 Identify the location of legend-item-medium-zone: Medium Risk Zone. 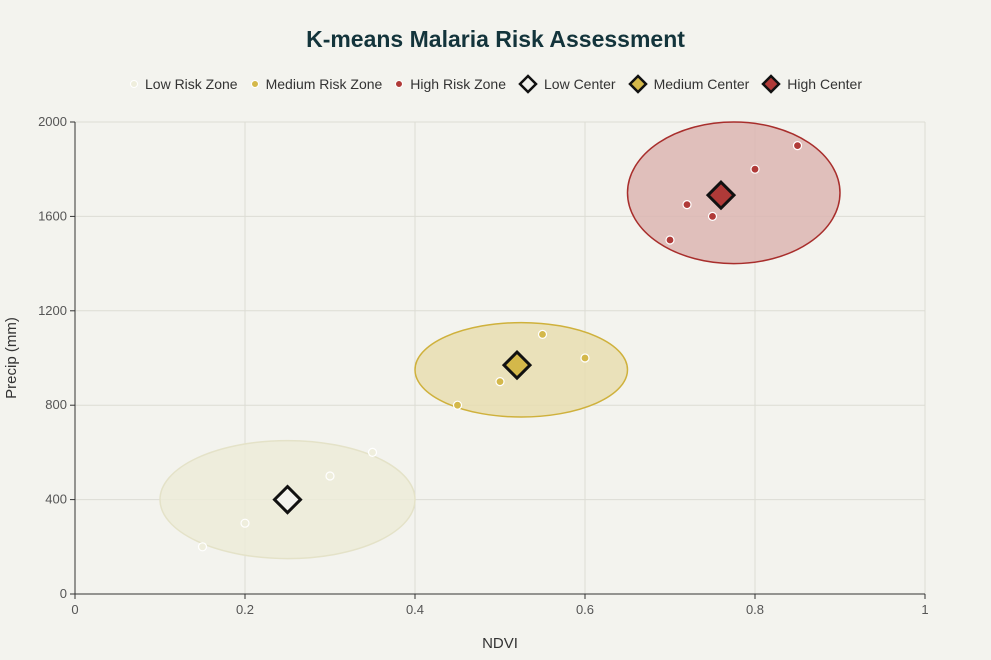
(316, 84).